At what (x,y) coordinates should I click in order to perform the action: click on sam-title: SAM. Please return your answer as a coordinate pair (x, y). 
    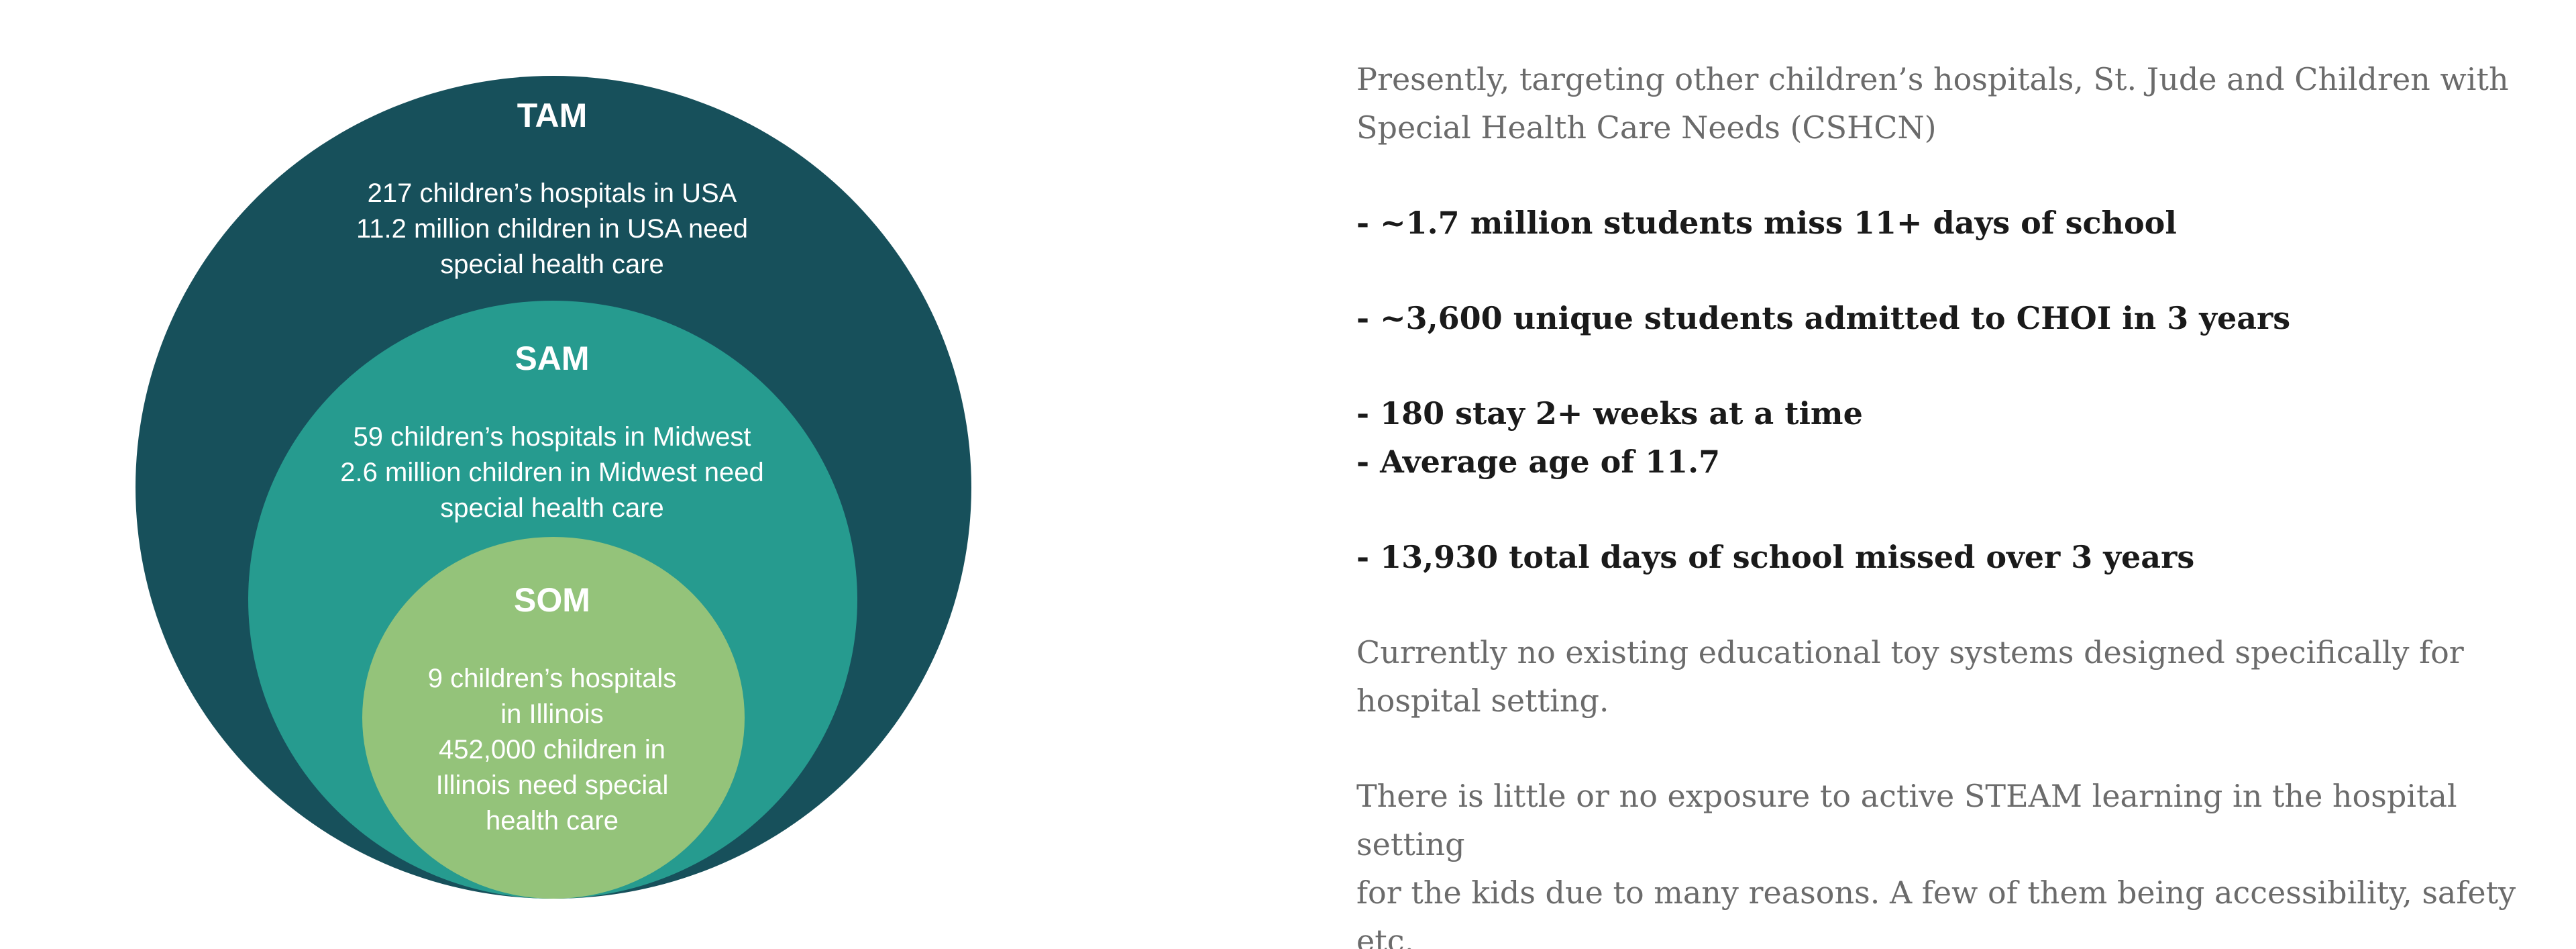
    Looking at the image, I should click on (552, 359).